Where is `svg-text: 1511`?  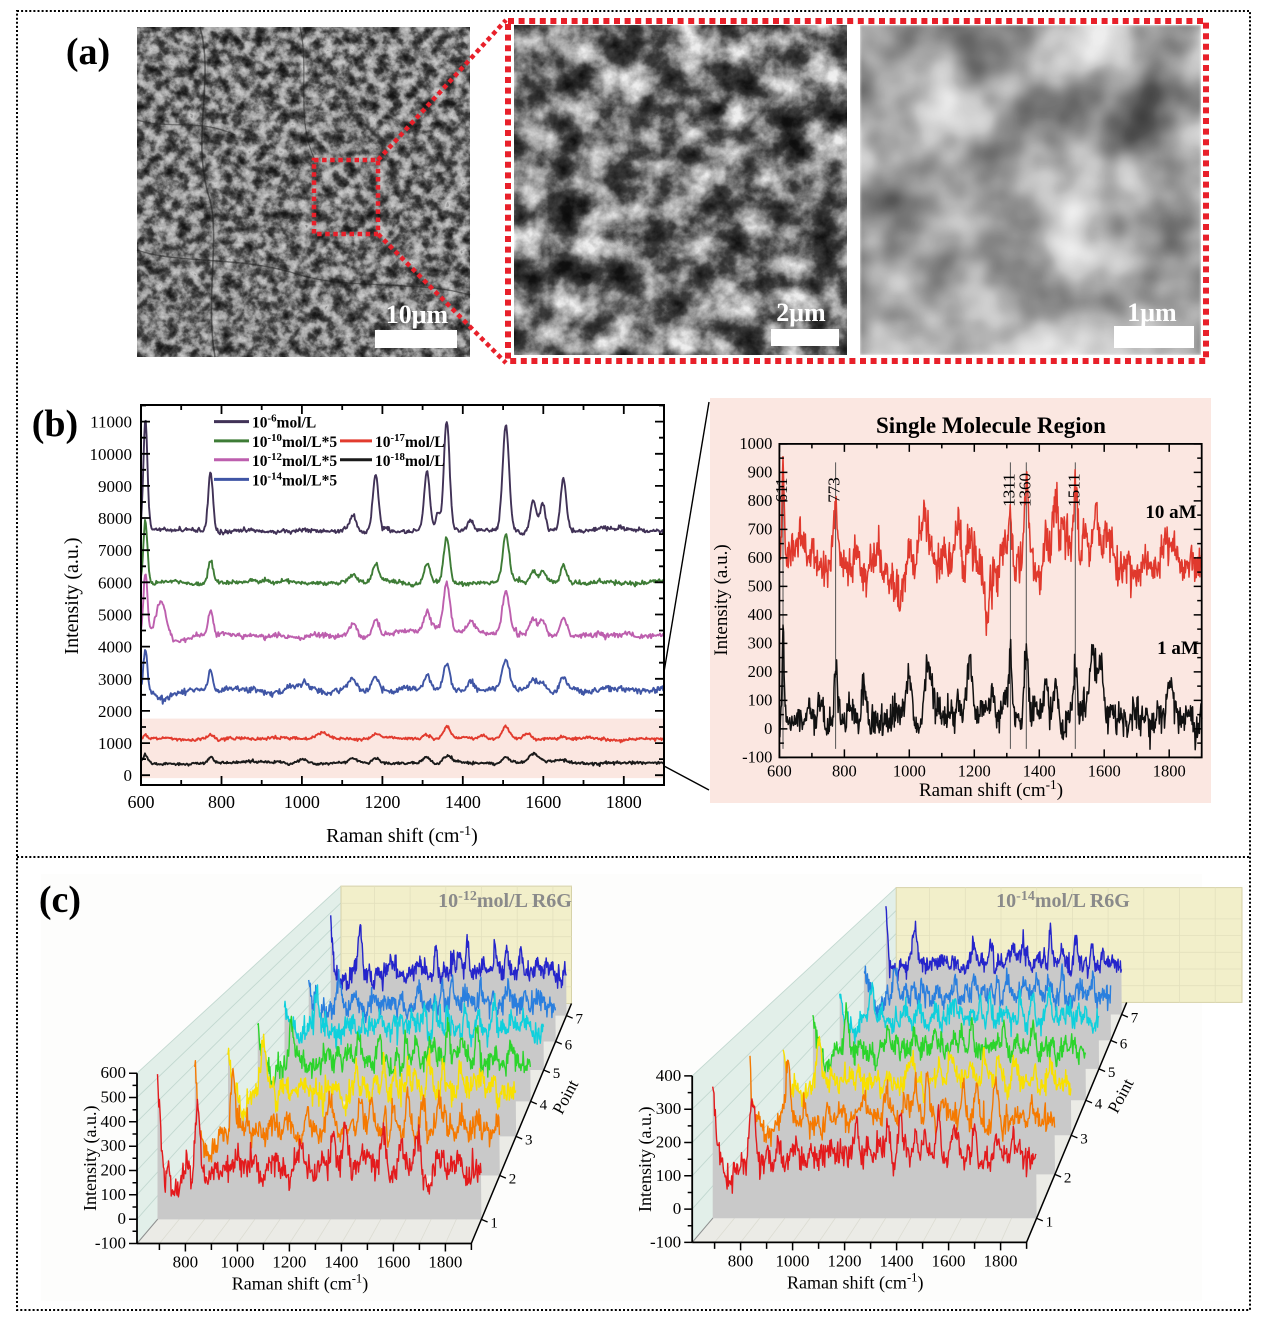 svg-text: 1511 is located at coordinates (1073, 489).